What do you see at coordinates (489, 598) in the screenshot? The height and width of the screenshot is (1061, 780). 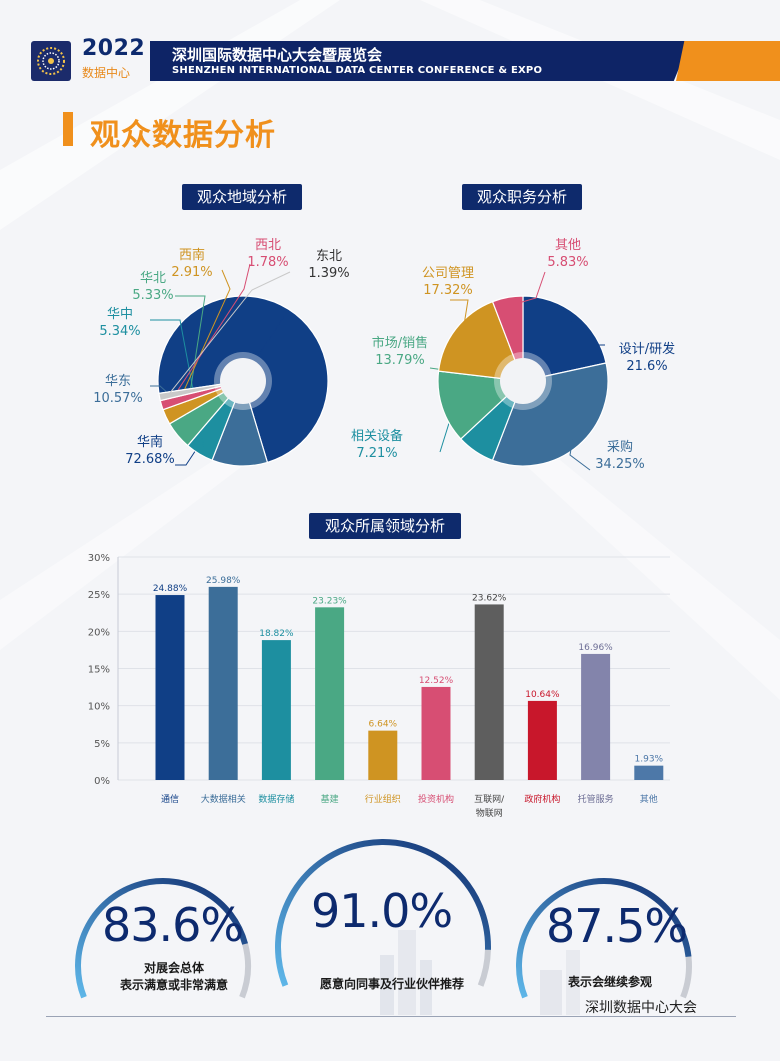 I see `bar-value-label: 23.62%` at bounding box center [489, 598].